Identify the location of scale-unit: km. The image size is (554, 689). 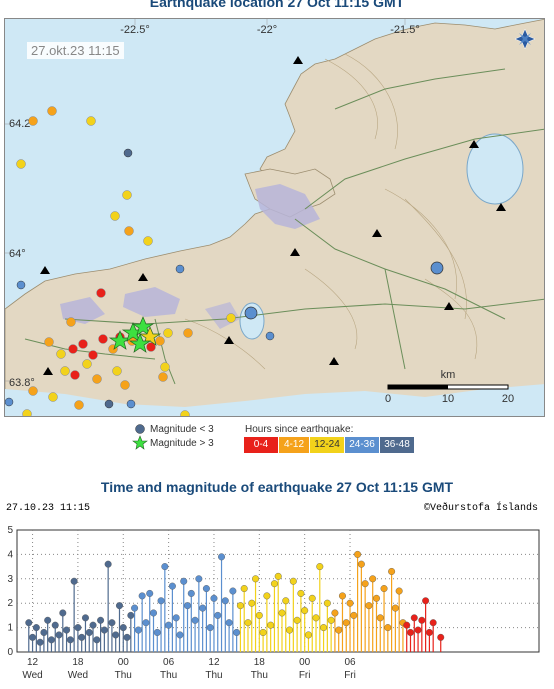
(448, 375).